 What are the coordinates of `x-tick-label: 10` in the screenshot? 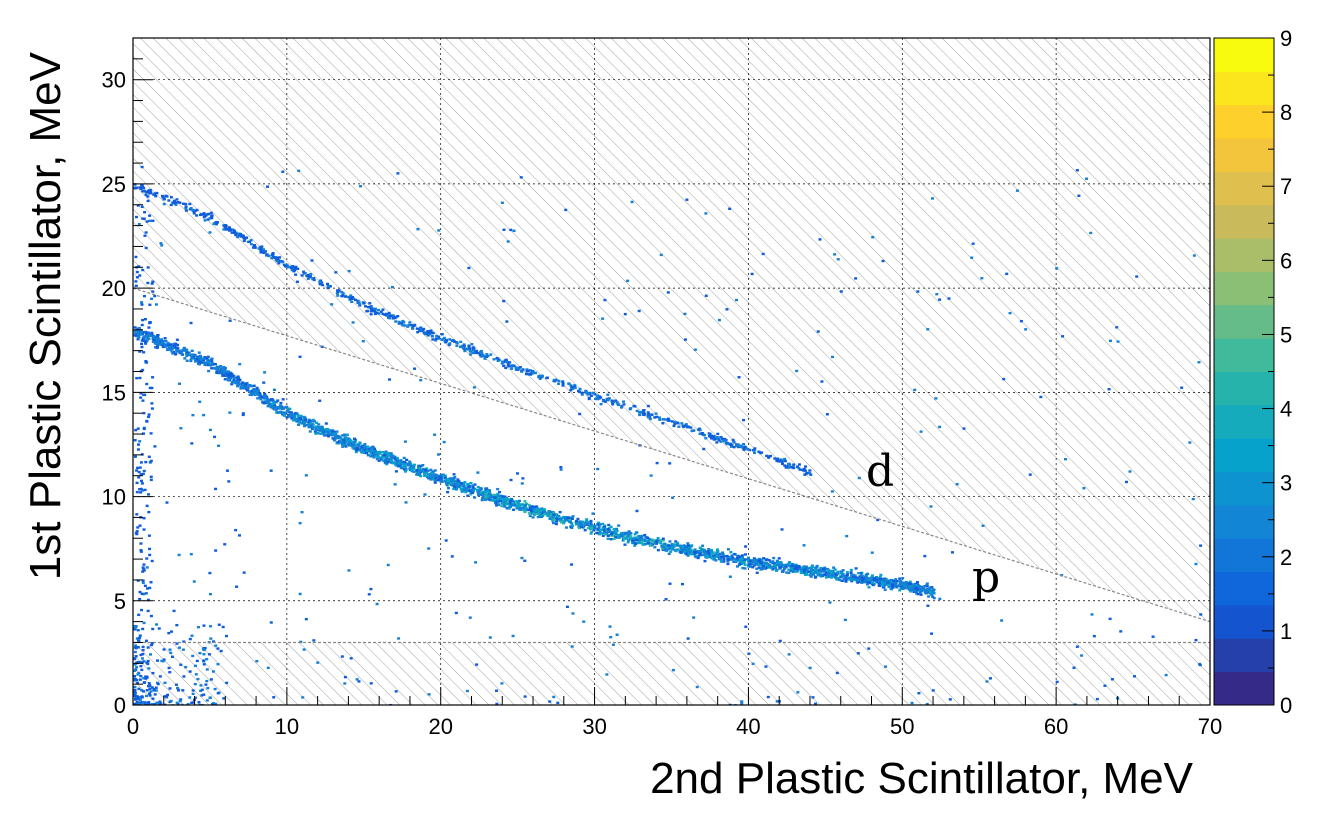 It's located at (287, 726).